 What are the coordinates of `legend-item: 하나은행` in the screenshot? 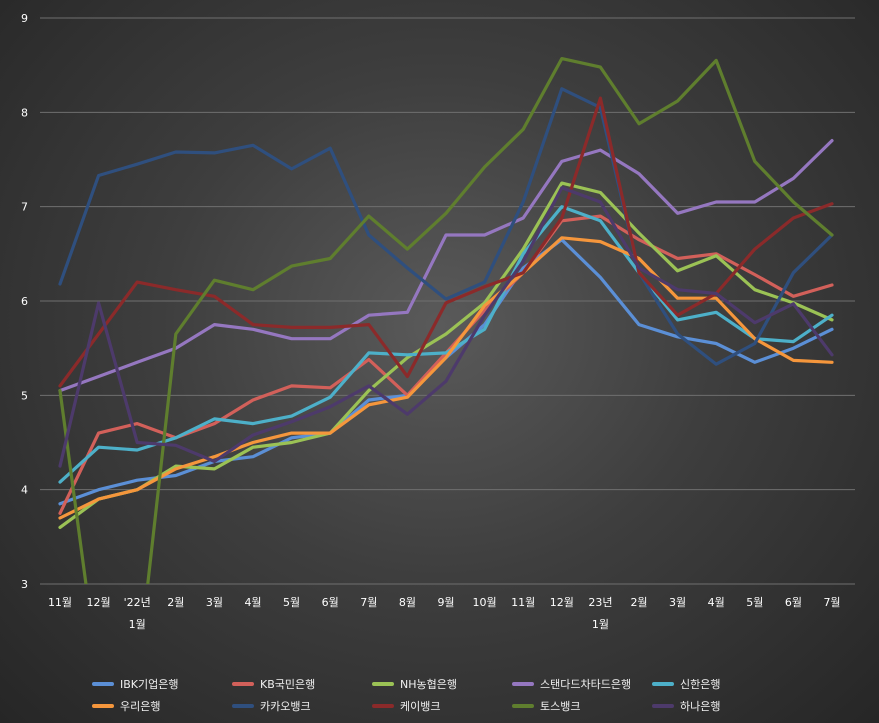 It's located at (722, 706).